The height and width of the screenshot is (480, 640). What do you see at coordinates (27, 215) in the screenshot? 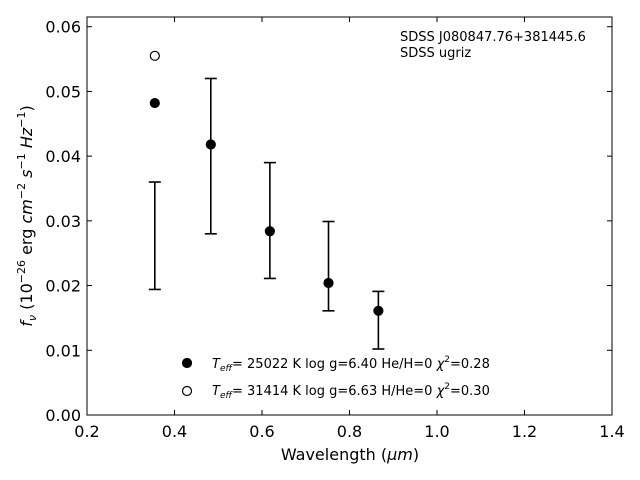
I see `y-axis-label: fν (10−26 erg cm−2 s−1 Hz−1)` at bounding box center [27, 215].